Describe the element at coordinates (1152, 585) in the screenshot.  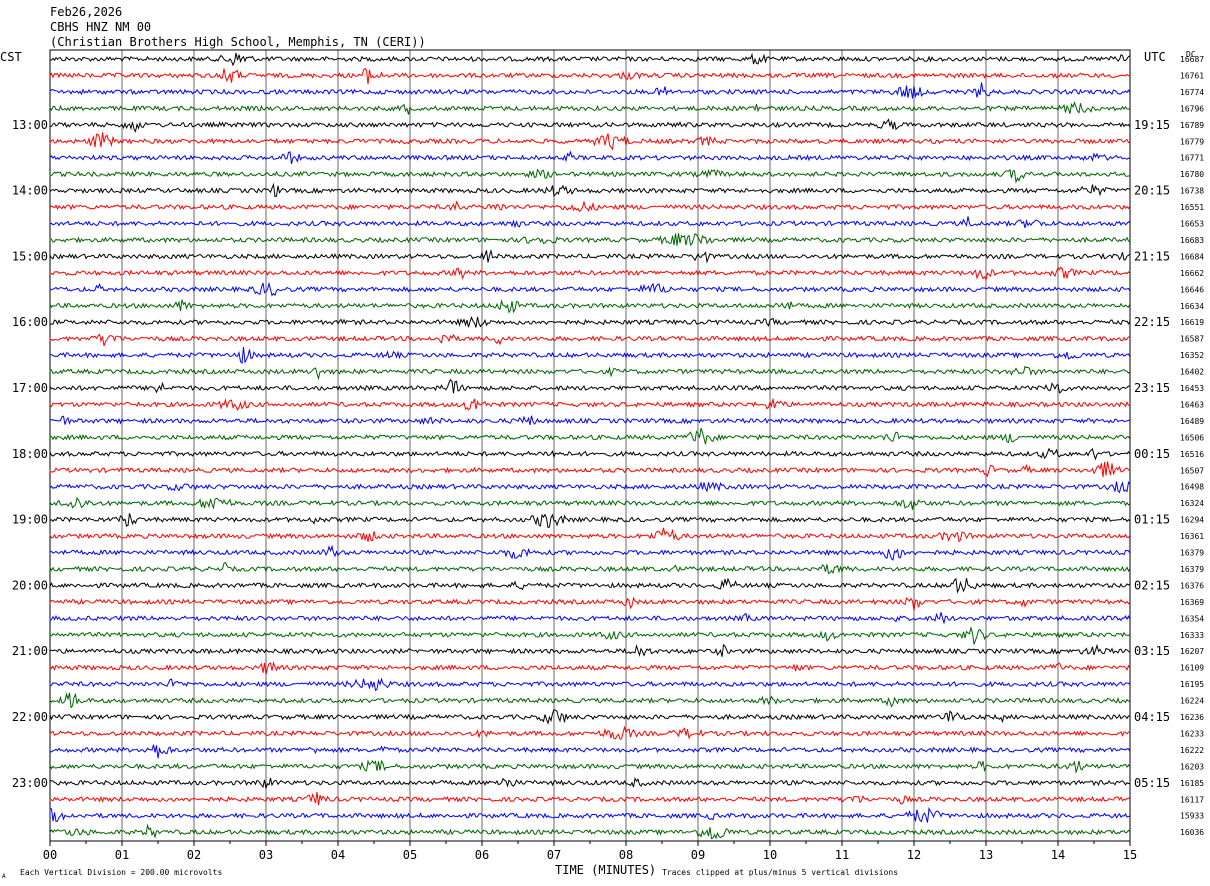
I see `right-hour-label: 02:15` at that location.